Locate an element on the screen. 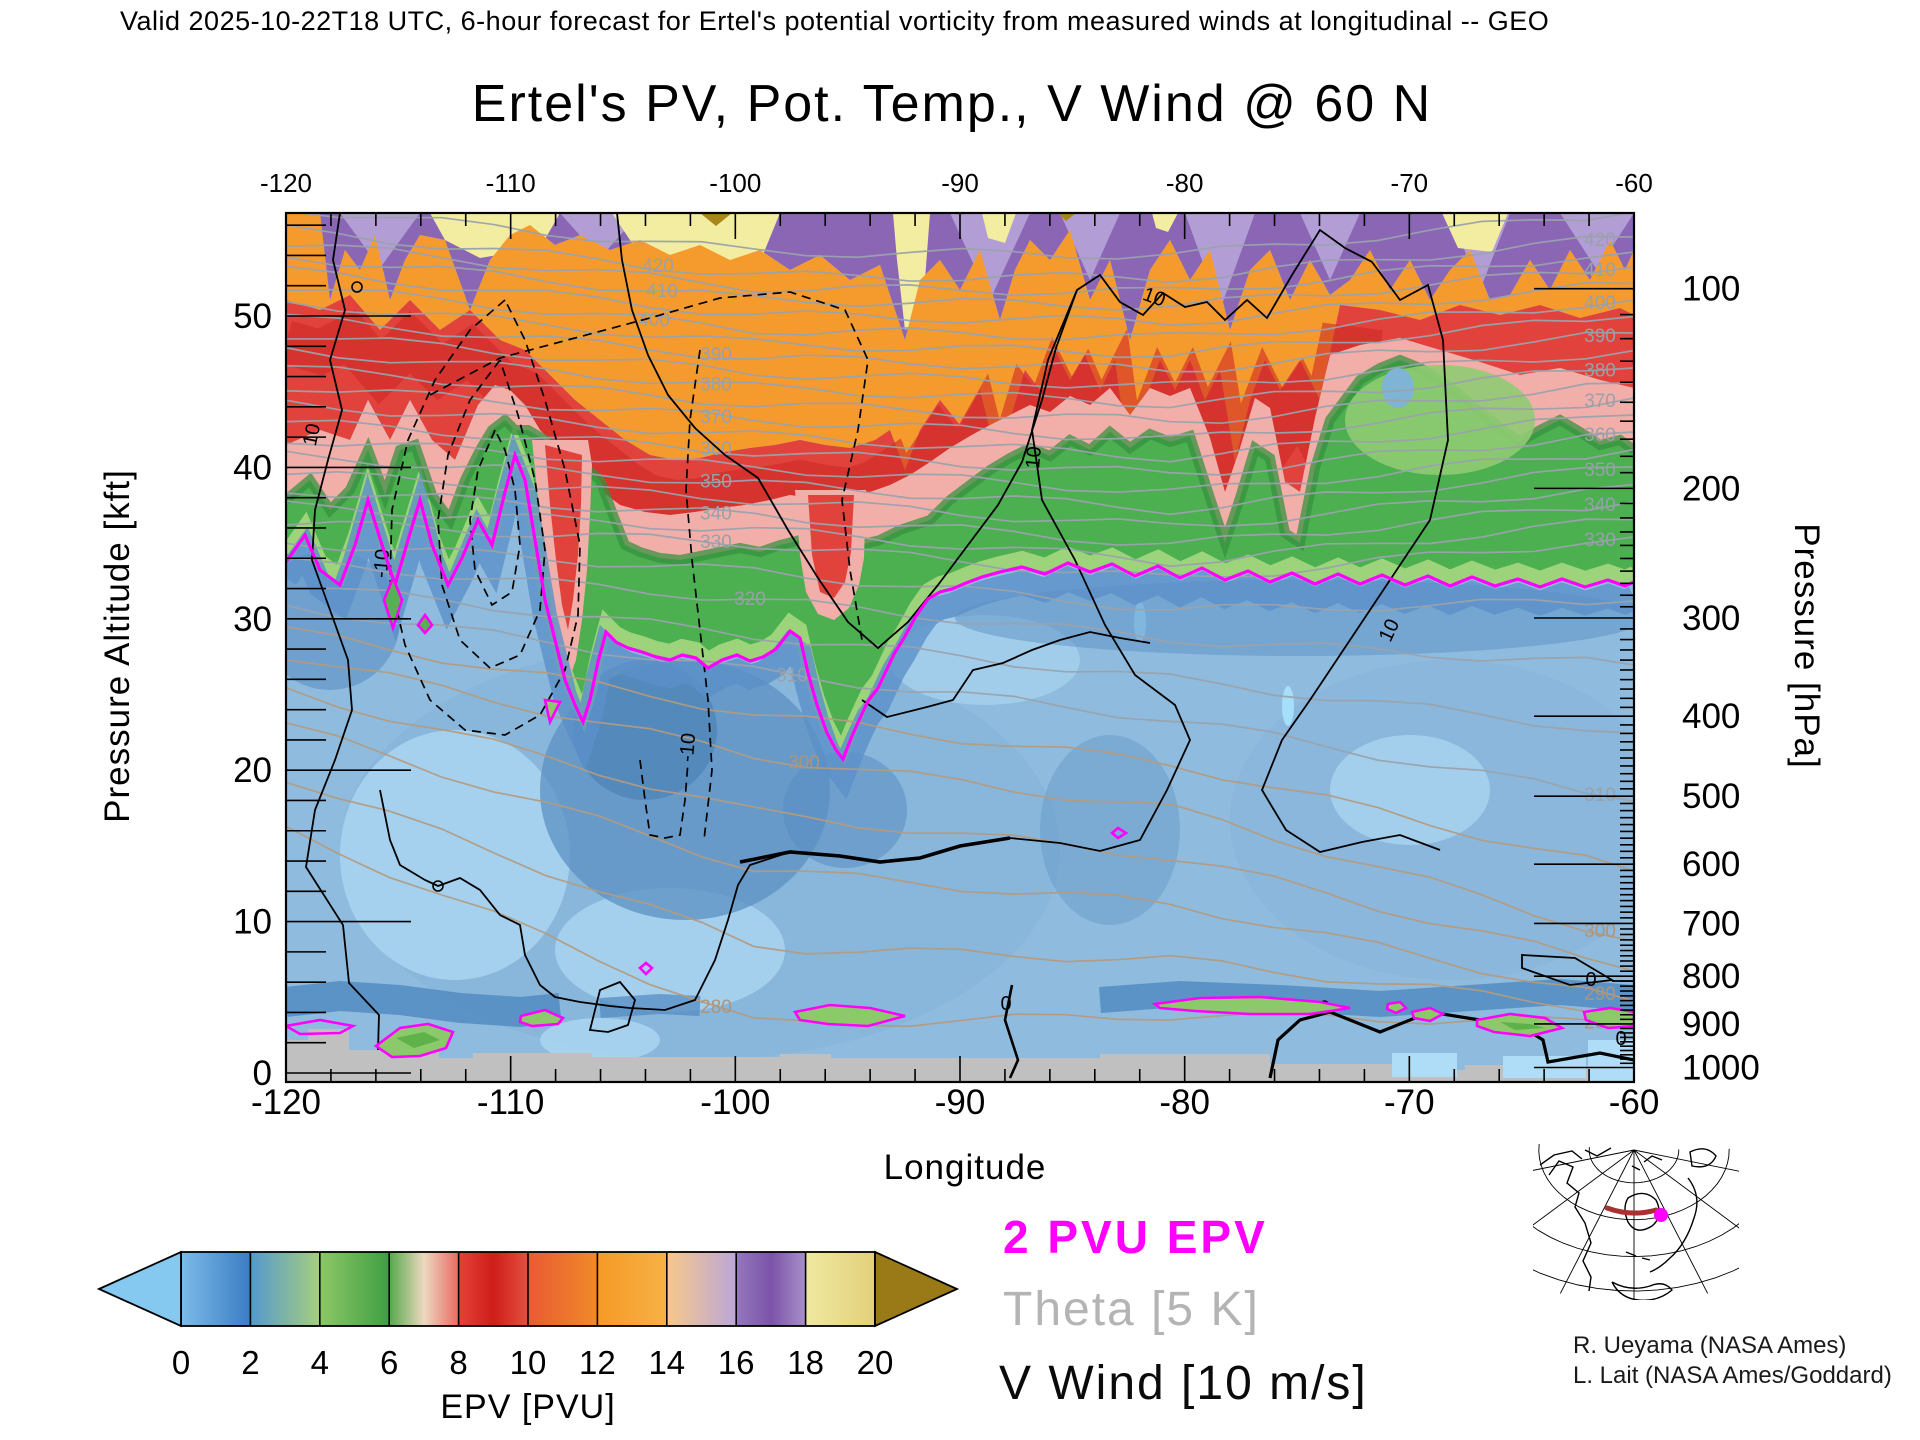  hpa-tick-label: 900 is located at coordinates (1711, 1024).